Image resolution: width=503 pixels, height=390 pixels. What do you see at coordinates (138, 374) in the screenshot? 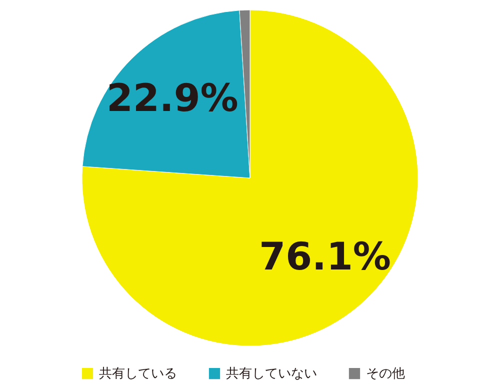
I see `legend-label: 共有している` at bounding box center [138, 374].